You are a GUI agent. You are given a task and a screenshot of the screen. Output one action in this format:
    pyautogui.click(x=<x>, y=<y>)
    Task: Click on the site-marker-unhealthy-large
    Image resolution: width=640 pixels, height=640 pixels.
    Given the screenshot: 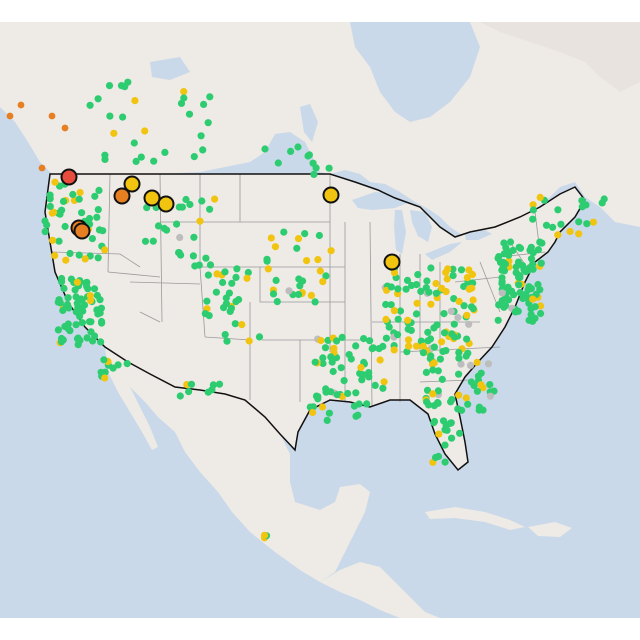 What is the action you would take?
    pyautogui.click(x=69, y=177)
    